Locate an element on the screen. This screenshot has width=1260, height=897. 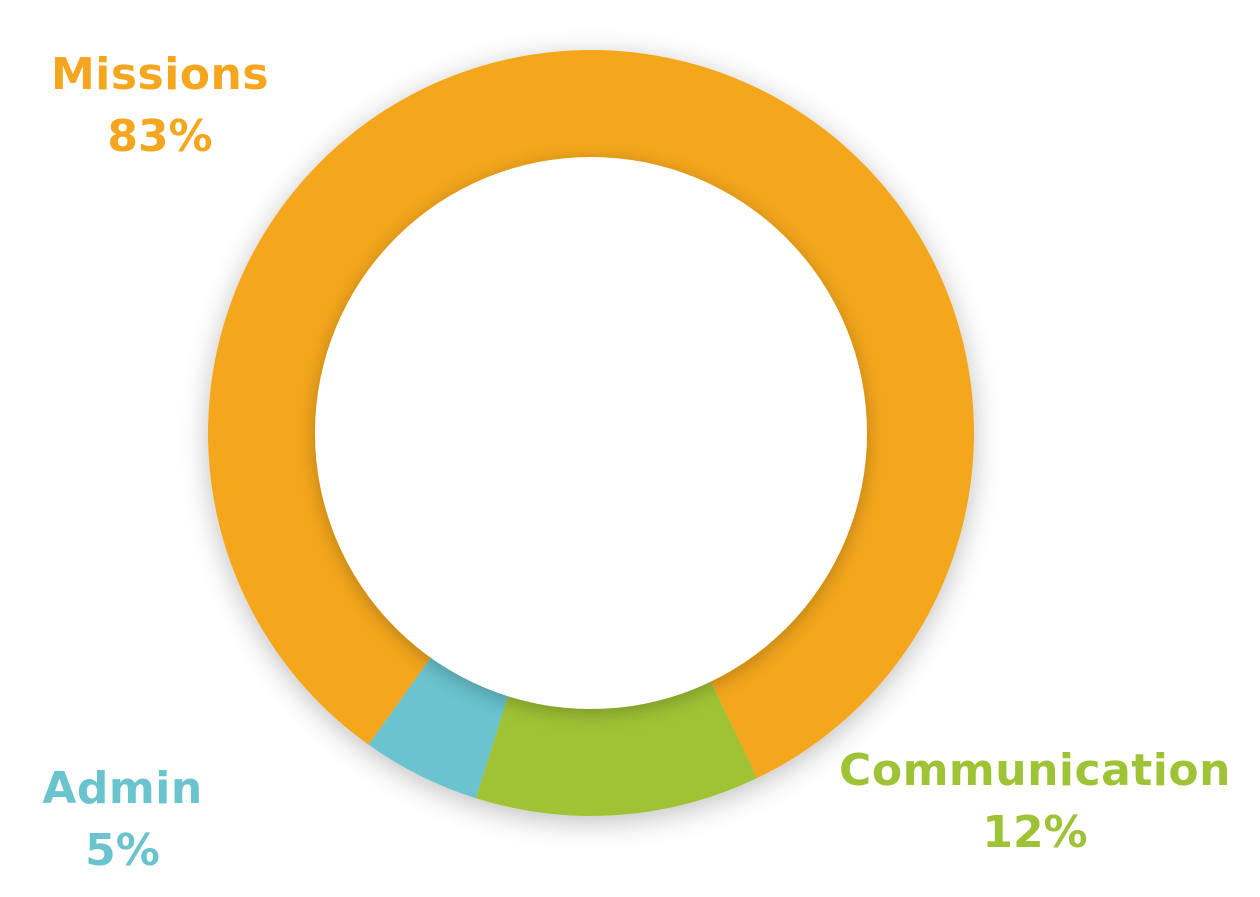
slice-percent-communication: 12% is located at coordinates (1035, 832).